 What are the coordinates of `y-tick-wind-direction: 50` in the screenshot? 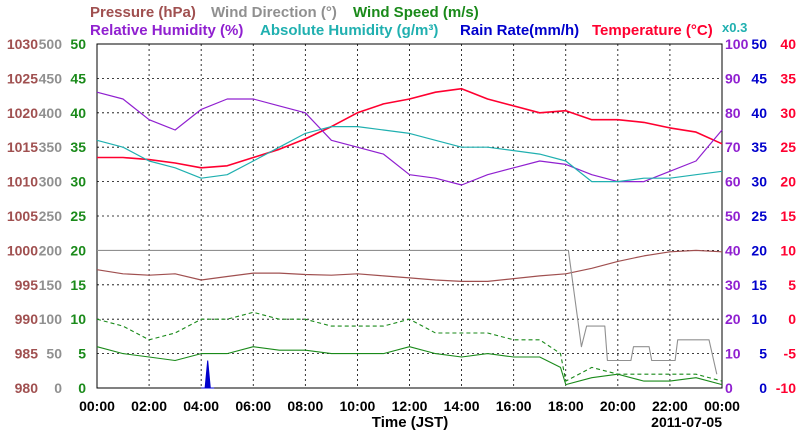 It's located at (54, 354).